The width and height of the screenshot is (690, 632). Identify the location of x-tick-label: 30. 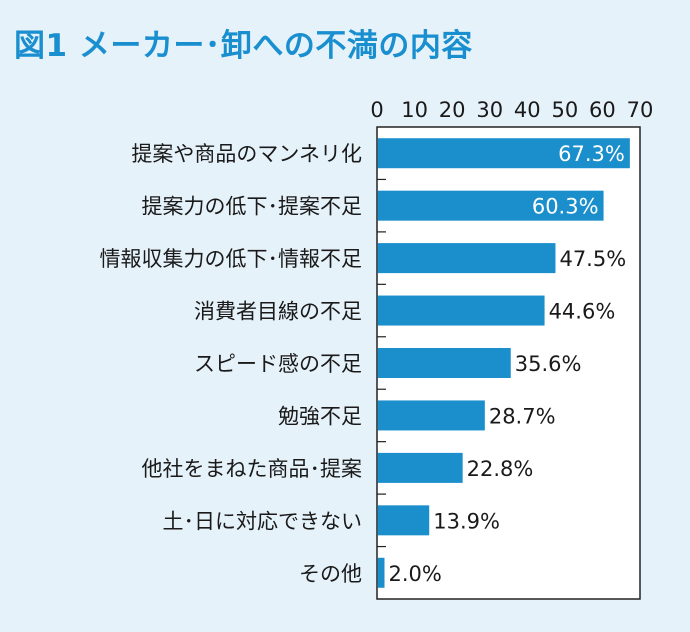
(489, 110).